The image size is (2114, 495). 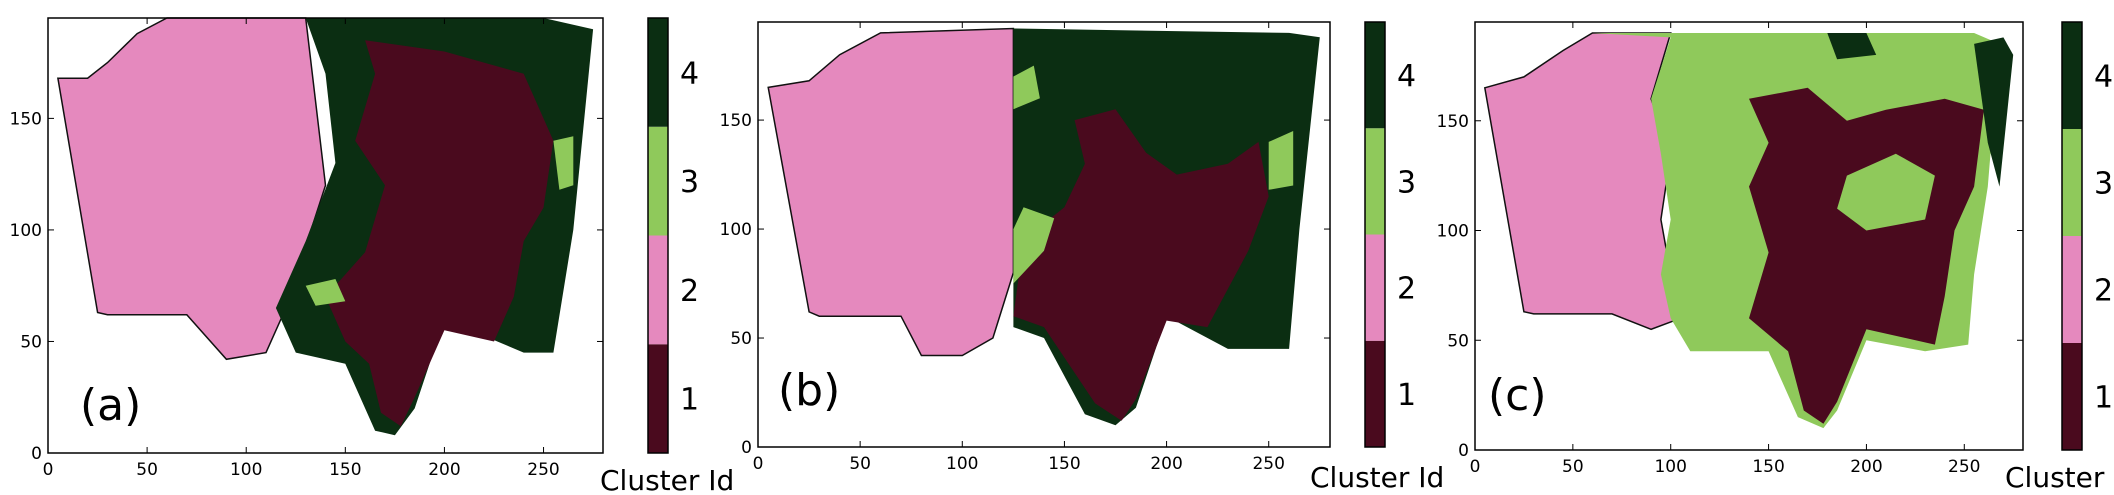 What do you see at coordinates (2059, 257) in the screenshot?
I see `colorbar: 1 2 3 4 Cluster` at bounding box center [2059, 257].